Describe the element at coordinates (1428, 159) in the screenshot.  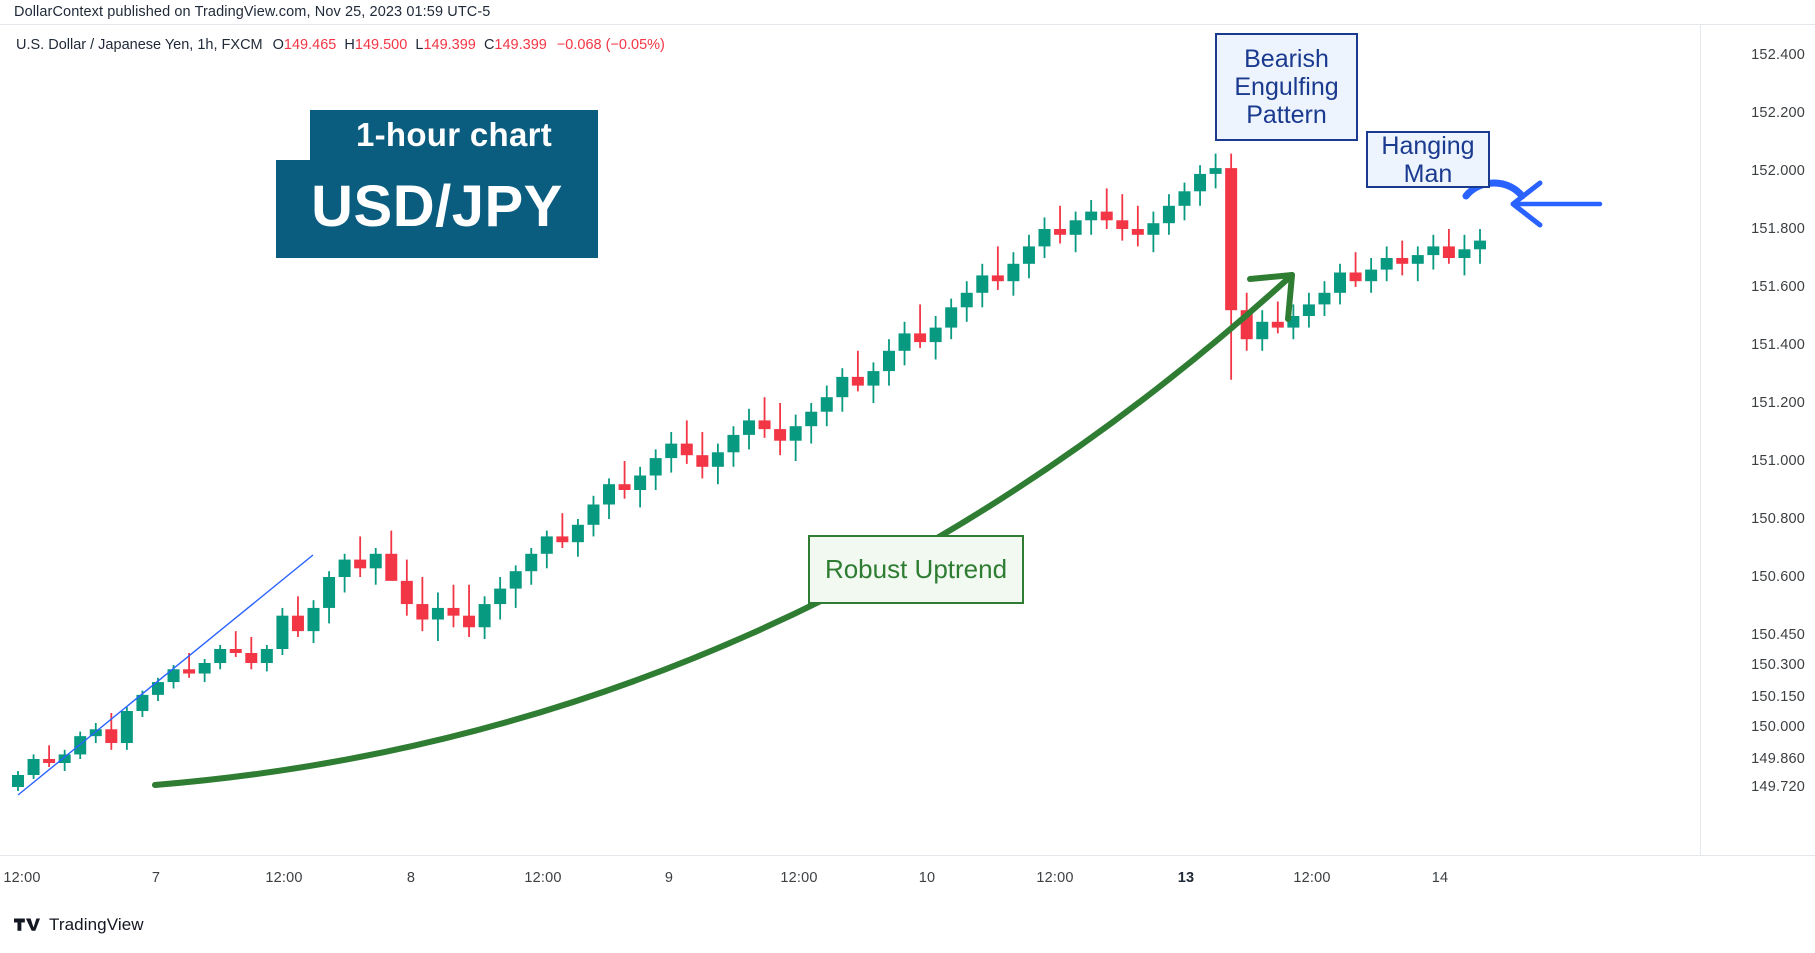
I see `annotation-hanging-man: Hanging Man` at that location.